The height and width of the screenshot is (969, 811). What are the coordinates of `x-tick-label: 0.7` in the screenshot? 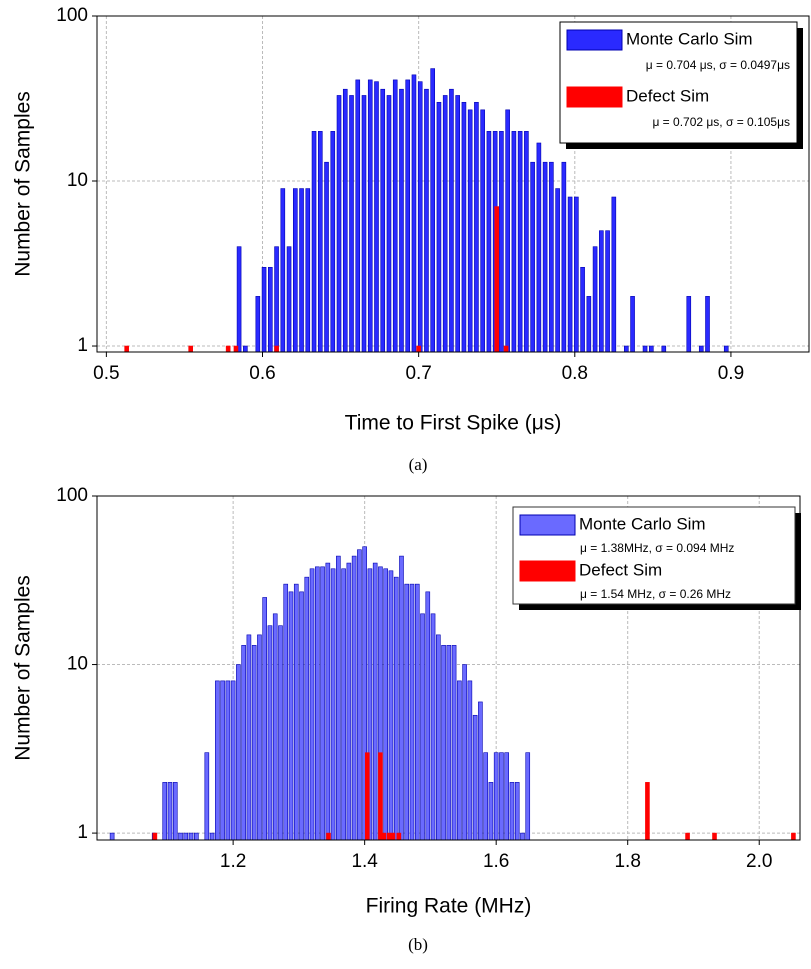 It's located at (418, 373).